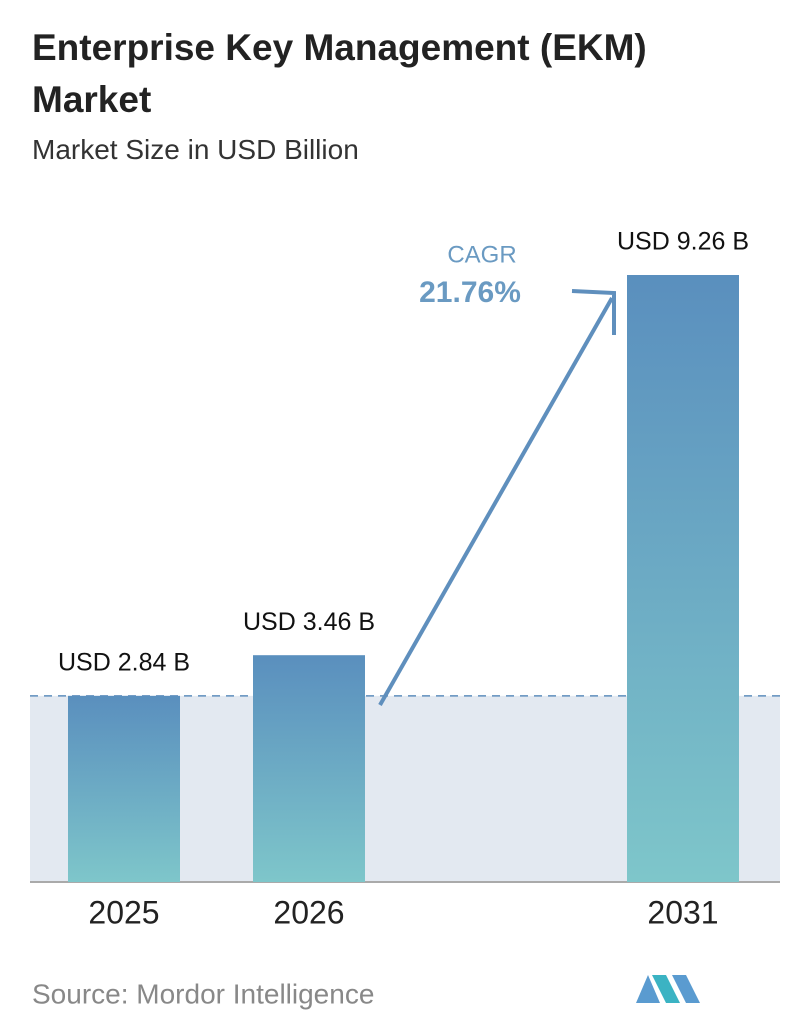 The width and height of the screenshot is (796, 1034). What do you see at coordinates (668, 989) in the screenshot?
I see `logo` at bounding box center [668, 989].